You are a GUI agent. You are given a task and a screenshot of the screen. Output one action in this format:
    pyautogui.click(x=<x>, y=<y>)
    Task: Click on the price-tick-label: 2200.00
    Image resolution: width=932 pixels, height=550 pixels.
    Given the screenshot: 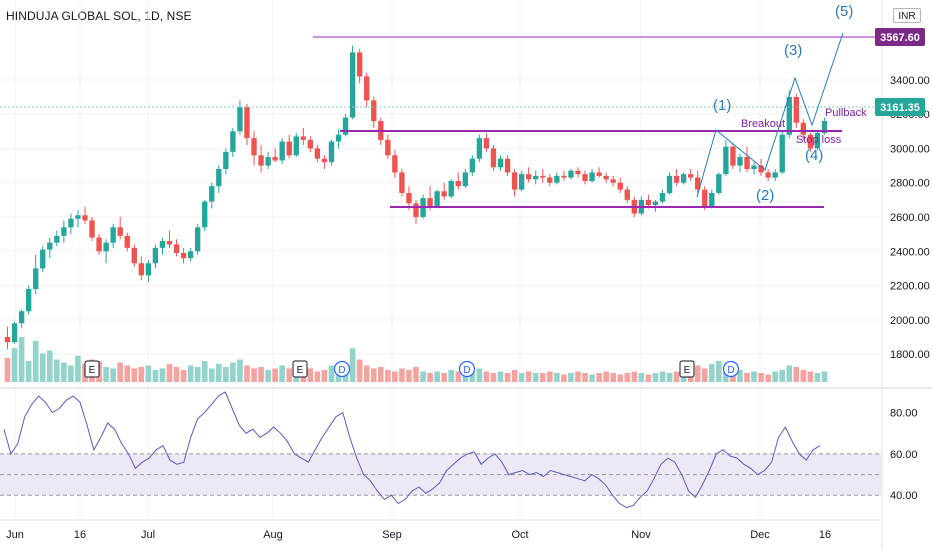 What is the action you would take?
    pyautogui.click(x=910, y=287)
    